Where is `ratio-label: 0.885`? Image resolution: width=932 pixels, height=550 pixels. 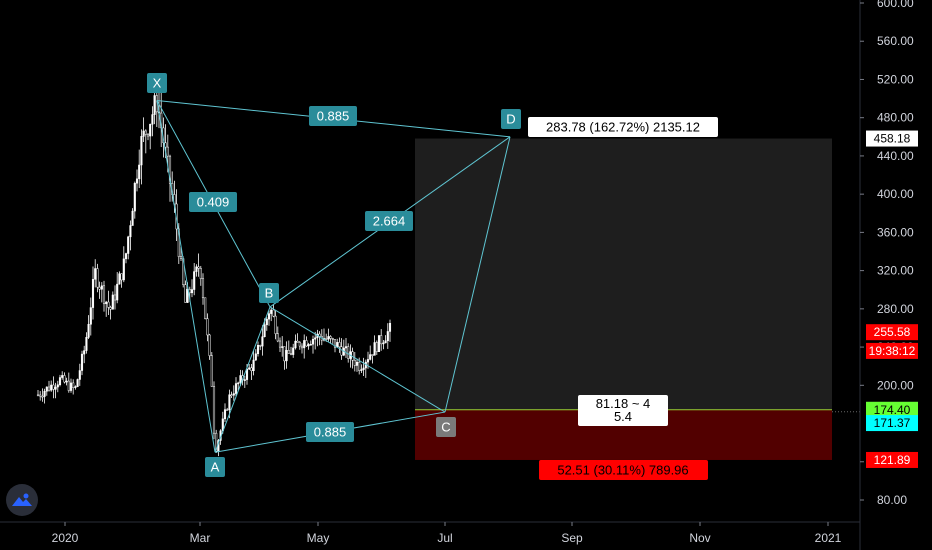 ratio-label: 0.885 is located at coordinates (333, 116).